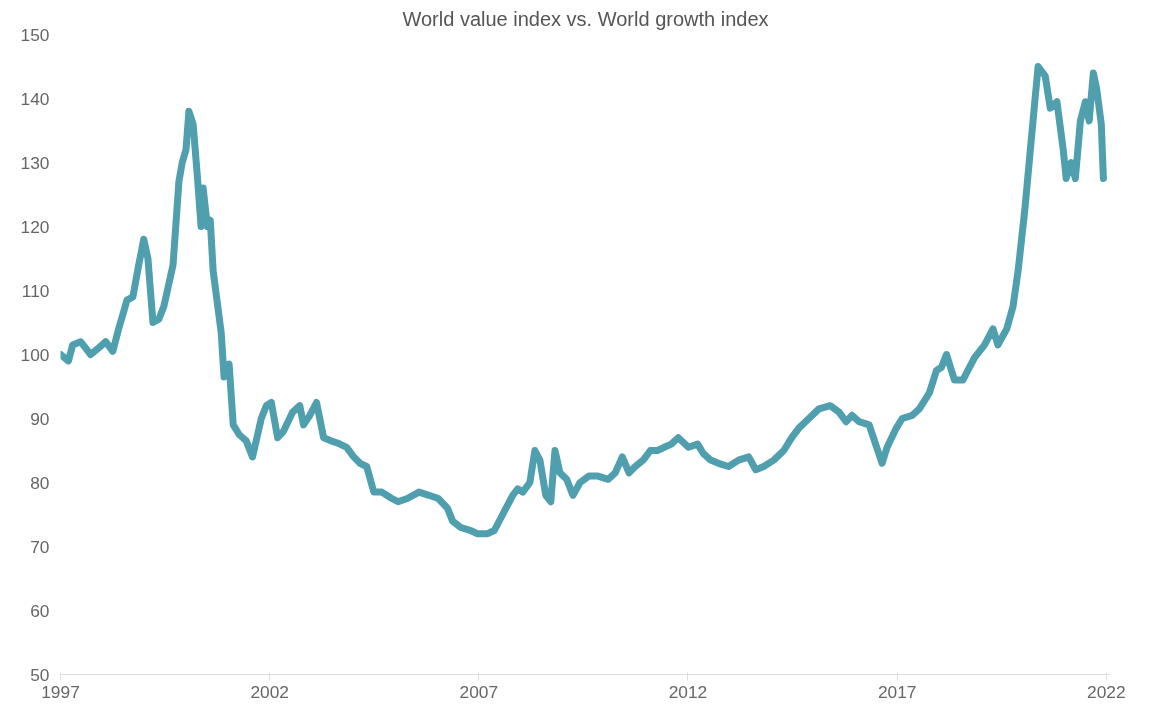 The height and width of the screenshot is (719, 1173). What do you see at coordinates (269, 691) in the screenshot?
I see `x-tick-label: 2002` at bounding box center [269, 691].